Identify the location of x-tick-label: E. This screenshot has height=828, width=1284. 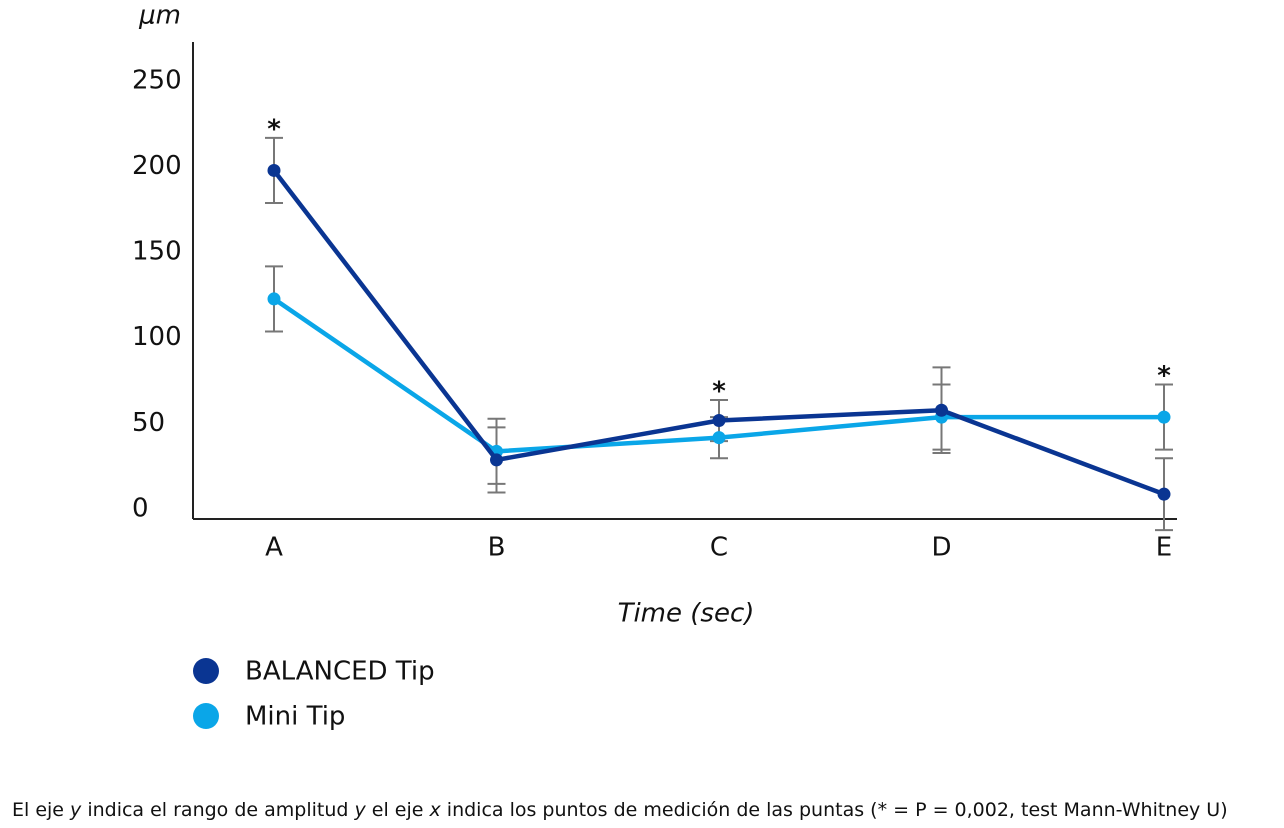
(1164, 548).